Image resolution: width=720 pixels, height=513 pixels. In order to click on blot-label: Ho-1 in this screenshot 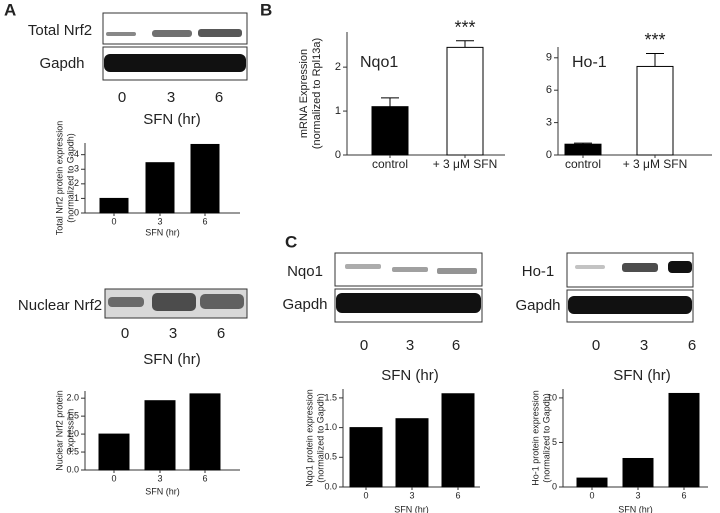, I will do `click(538, 271)`.